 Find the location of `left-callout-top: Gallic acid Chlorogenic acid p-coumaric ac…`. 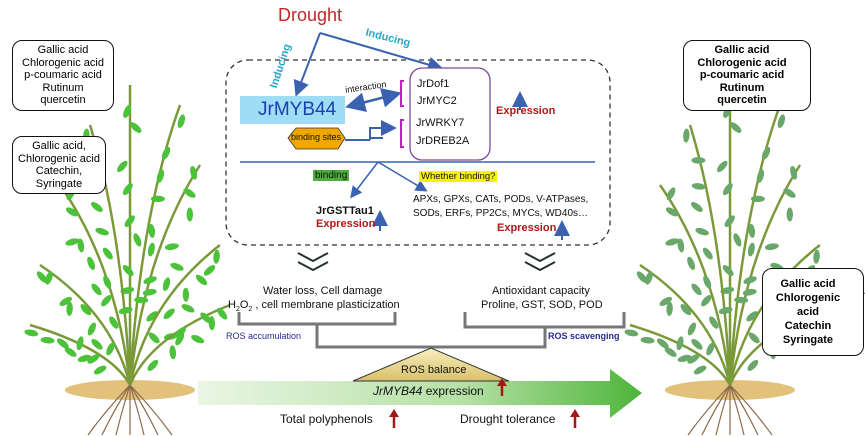

left-callout-top: Gallic acid Chlorogenic acid p-coumaric ac… is located at coordinates (63, 75).